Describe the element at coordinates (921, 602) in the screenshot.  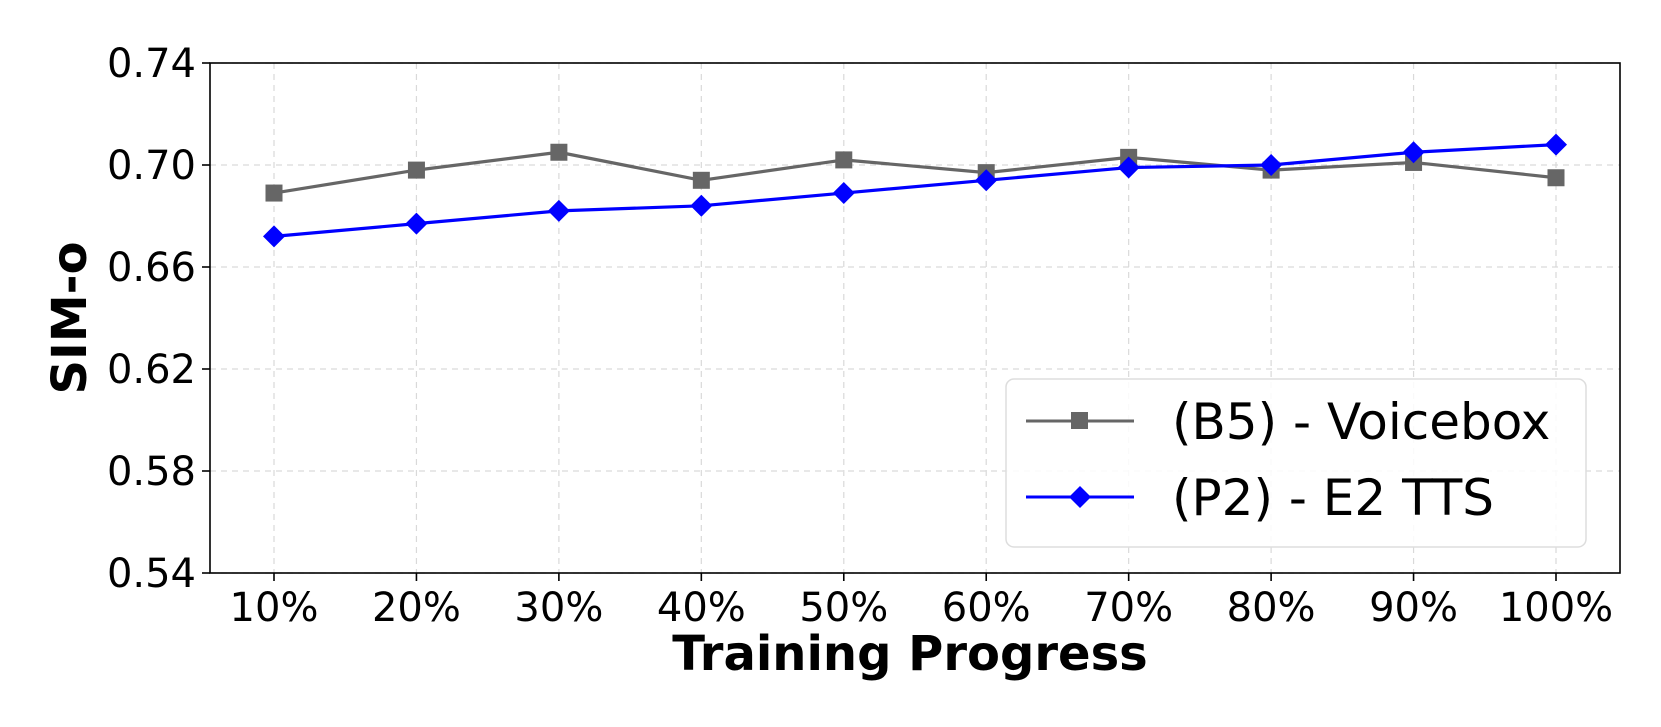
I see `x-axis-ticks: 10% 20% 30% 40% 50% 60% 70% 80% 90% 100%` at that location.